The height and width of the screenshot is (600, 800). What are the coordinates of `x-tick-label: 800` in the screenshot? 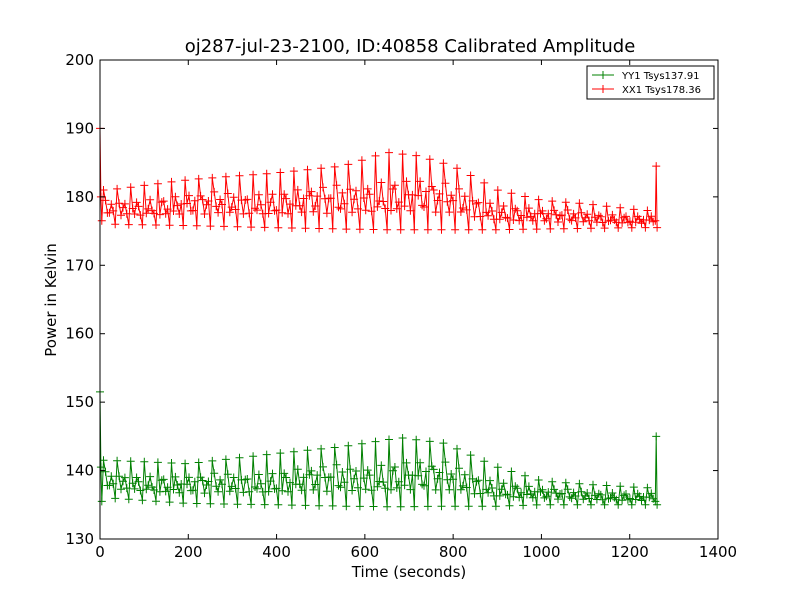 It's located at (453, 552).